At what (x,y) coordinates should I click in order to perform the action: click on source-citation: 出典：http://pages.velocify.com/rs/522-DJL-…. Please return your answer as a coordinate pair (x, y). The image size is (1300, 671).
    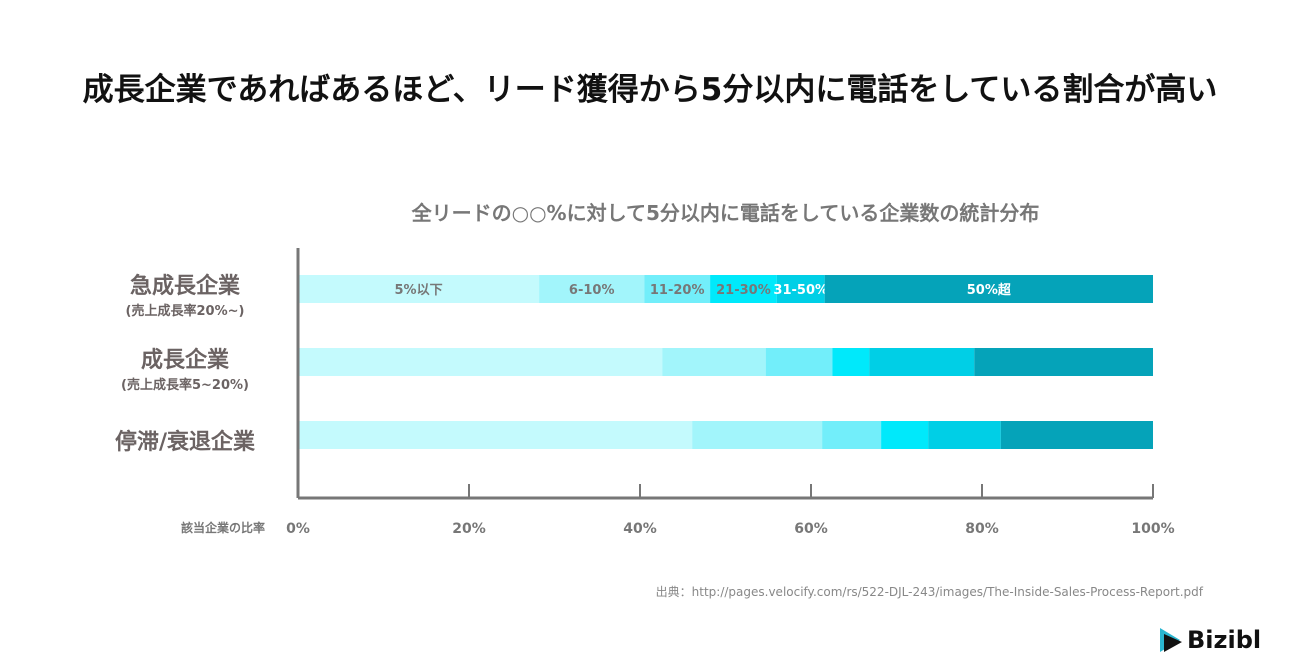
    Looking at the image, I should click on (929, 592).